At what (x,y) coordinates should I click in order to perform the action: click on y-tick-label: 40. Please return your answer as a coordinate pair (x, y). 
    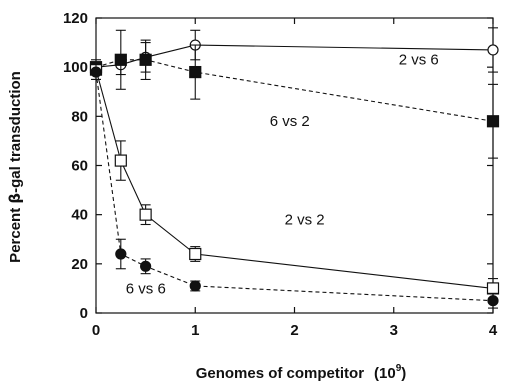
    Looking at the image, I should click on (79, 215).